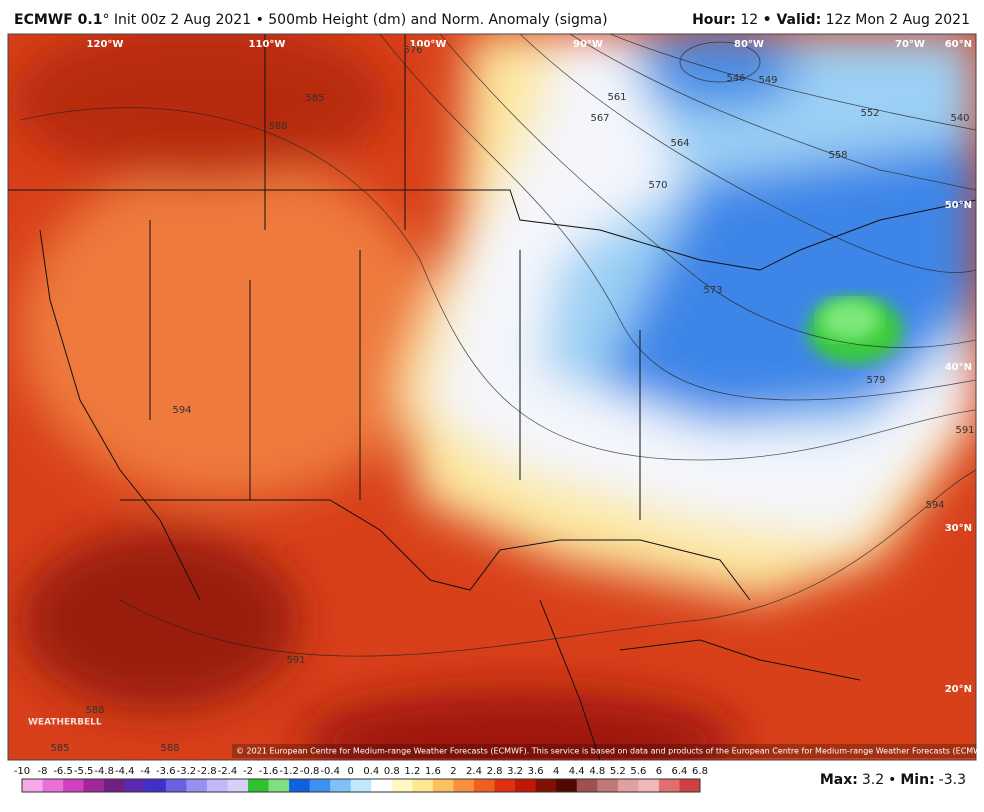 This screenshot has height=812, width=984. What do you see at coordinates (330, 771) in the screenshot?
I see `colorbar-label: -0.4` at bounding box center [330, 771].